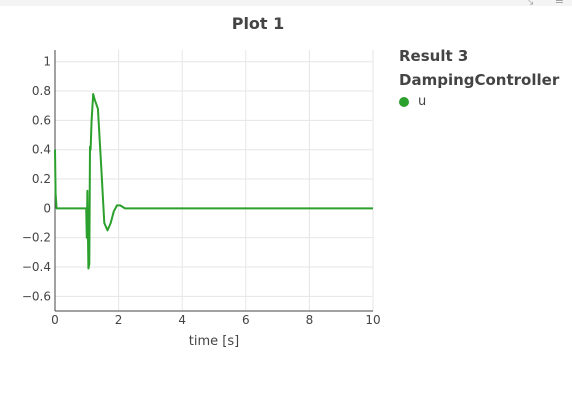 This screenshot has height=408, width=572. I want to click on legend: Result 3 DampingController u, so click(479, 77).